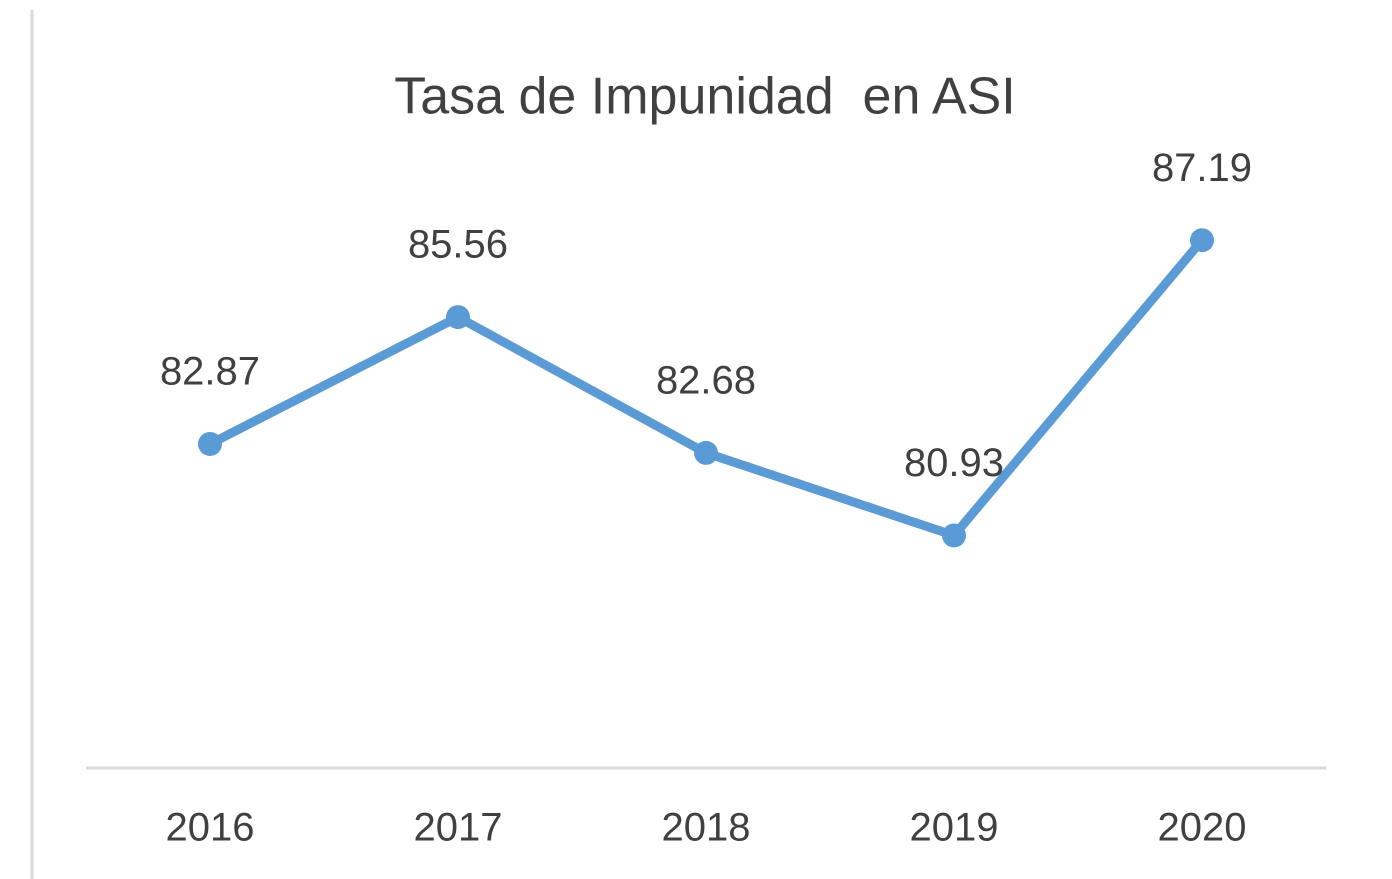  I want to click on data-label: 80.93, so click(954, 463).